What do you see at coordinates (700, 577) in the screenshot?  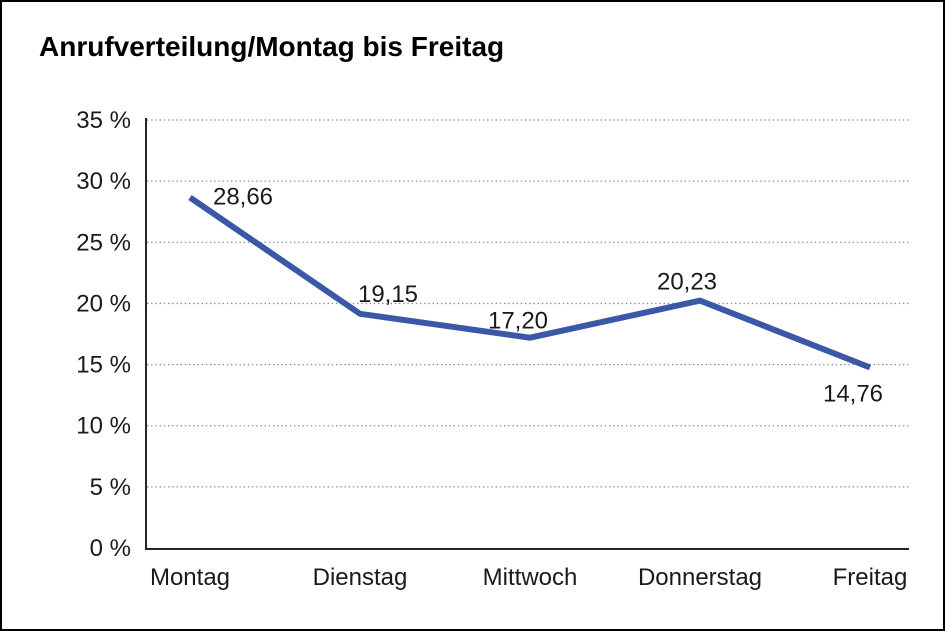 I see `x-tick-label: Donnerstag` at bounding box center [700, 577].